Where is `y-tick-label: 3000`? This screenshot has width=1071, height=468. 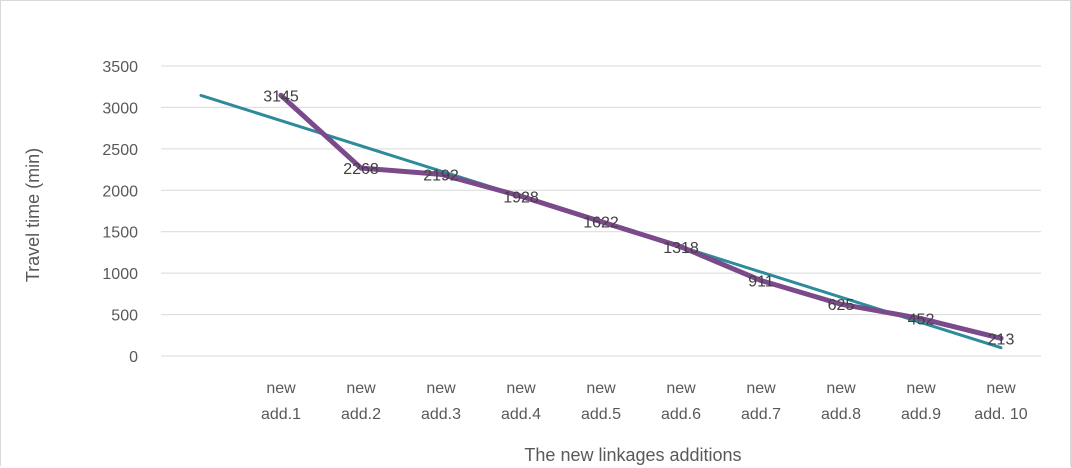 y-tick-label: 3000 is located at coordinates (120, 108).